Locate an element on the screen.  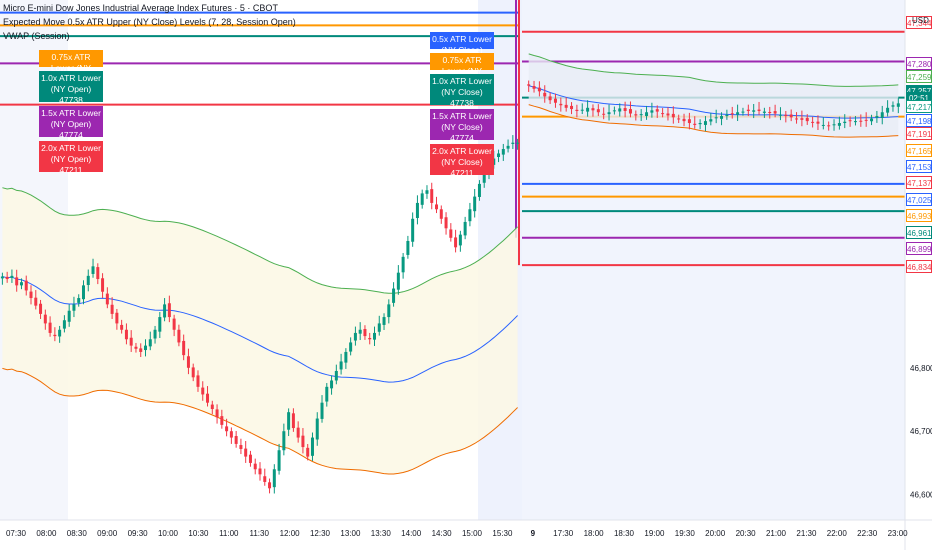
x-tick-label-19: 18:00 is located at coordinates (594, 533).